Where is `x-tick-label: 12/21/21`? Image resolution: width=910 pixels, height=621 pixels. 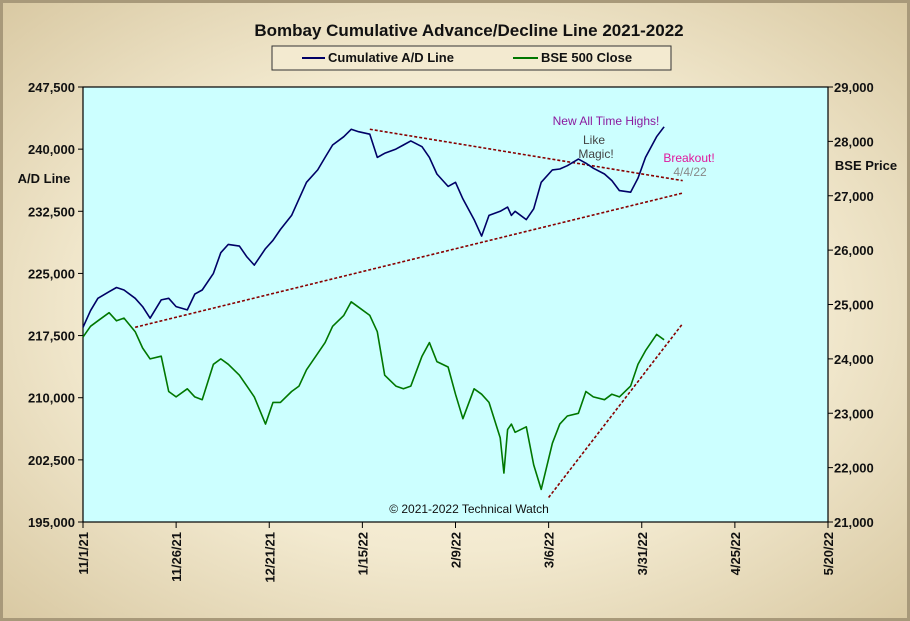
x-tick-label: 12/21/21 is located at coordinates (269, 557).